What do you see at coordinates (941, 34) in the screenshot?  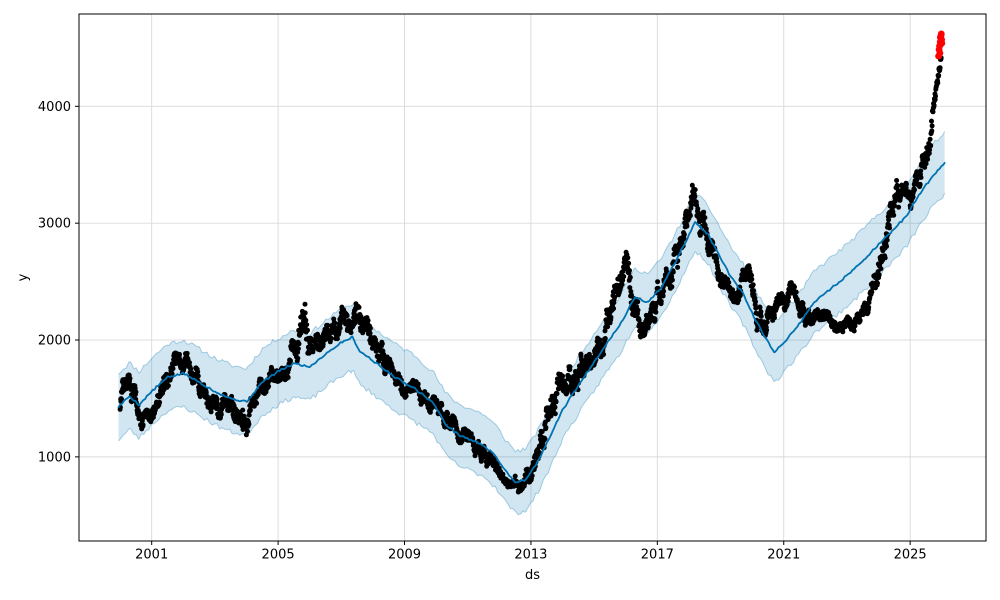 I see `anomaly-point` at bounding box center [941, 34].